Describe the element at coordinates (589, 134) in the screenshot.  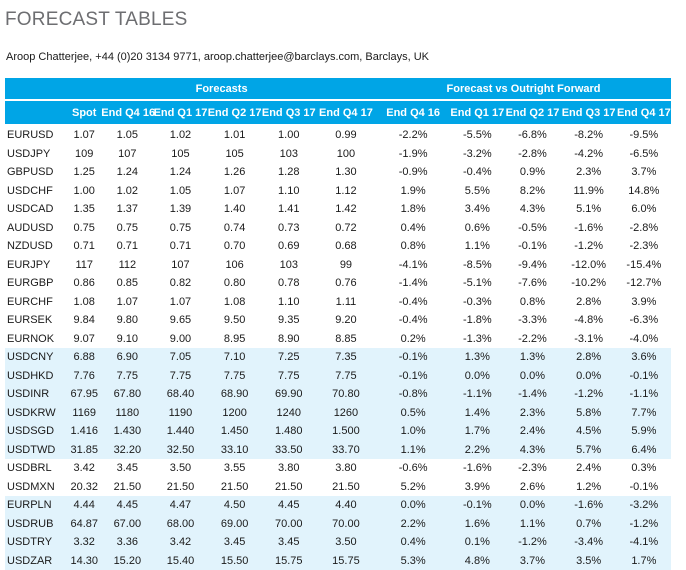
I see `vs-forward-value: -8.2%` at that location.